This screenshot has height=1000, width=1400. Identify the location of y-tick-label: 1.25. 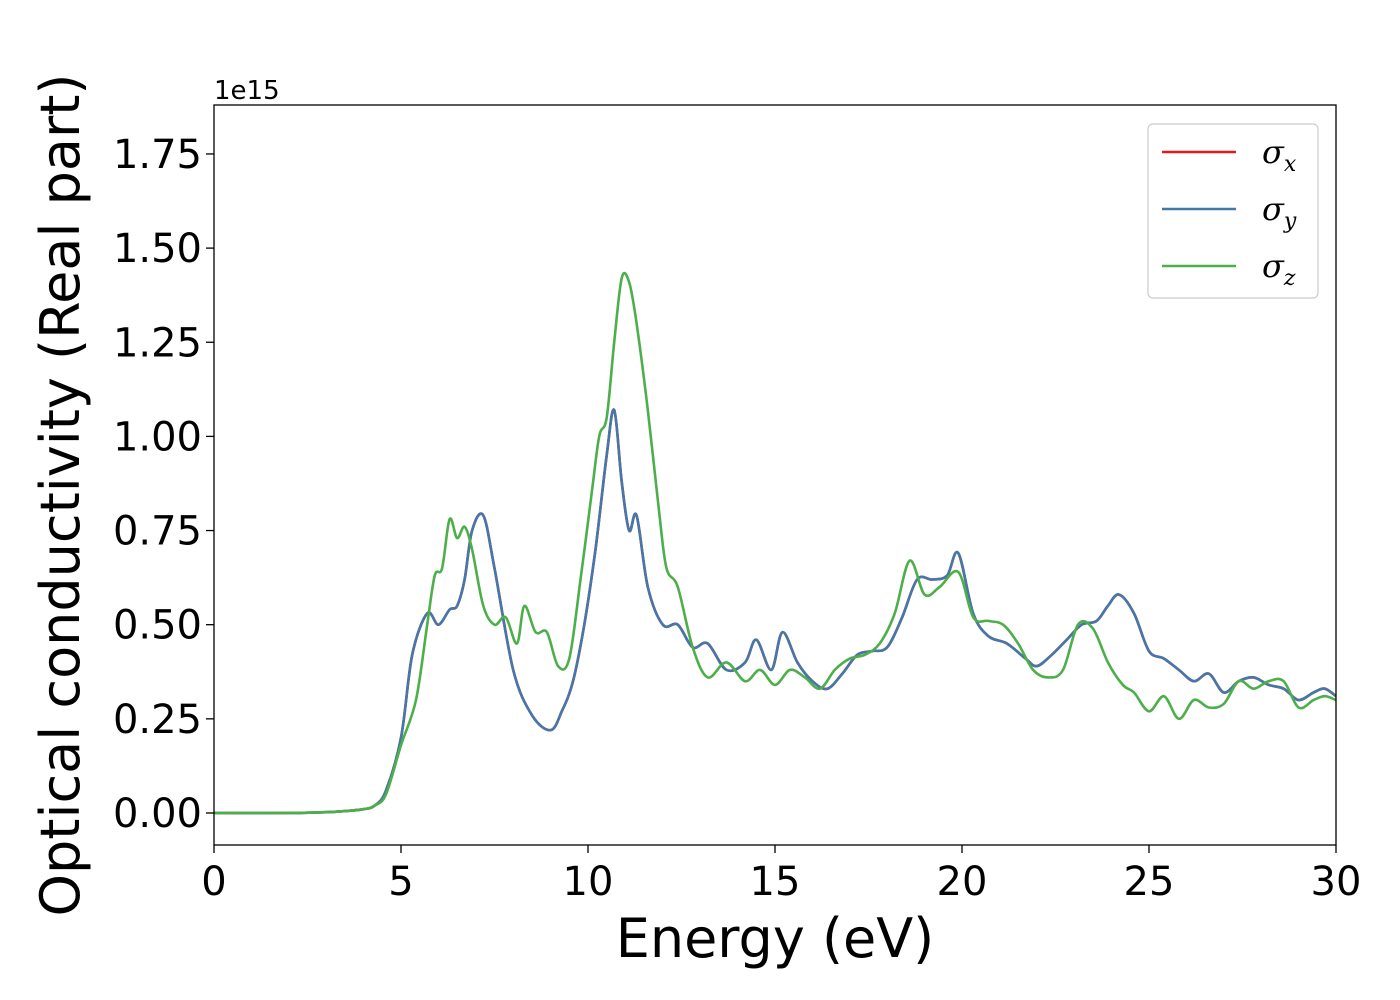
(157, 343).